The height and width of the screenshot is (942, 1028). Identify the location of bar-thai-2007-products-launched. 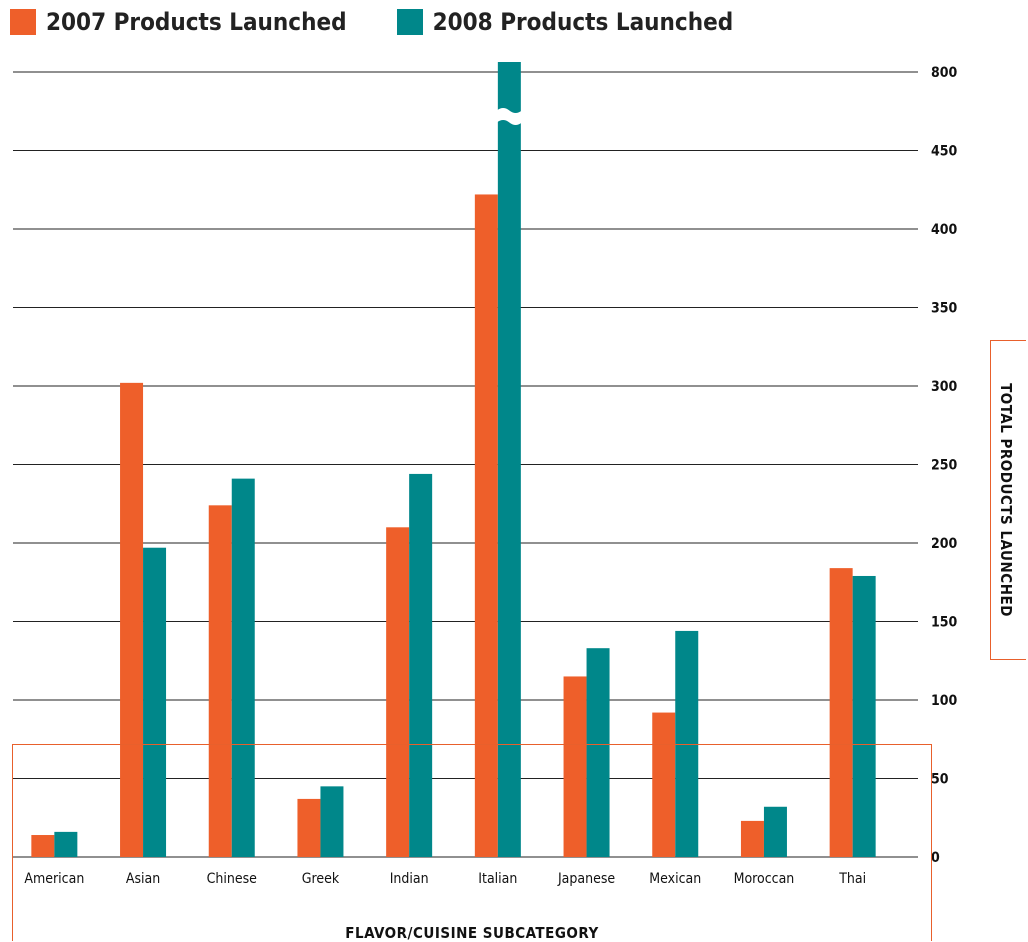
(841, 712).